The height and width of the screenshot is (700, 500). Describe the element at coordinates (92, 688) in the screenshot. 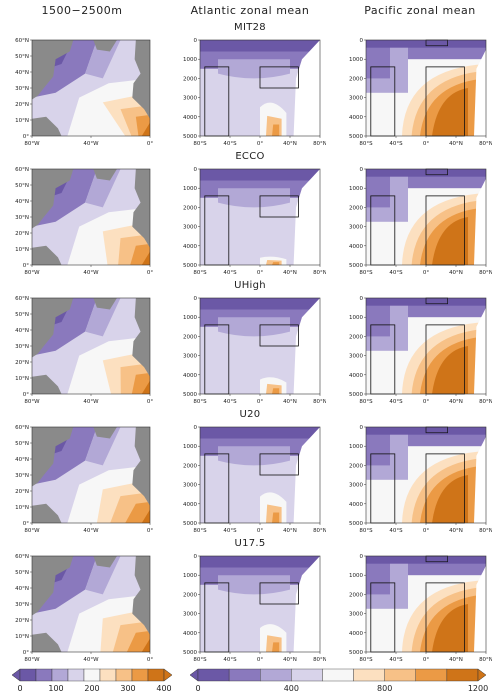

I see `colorbar-tick-label: 200` at that location.